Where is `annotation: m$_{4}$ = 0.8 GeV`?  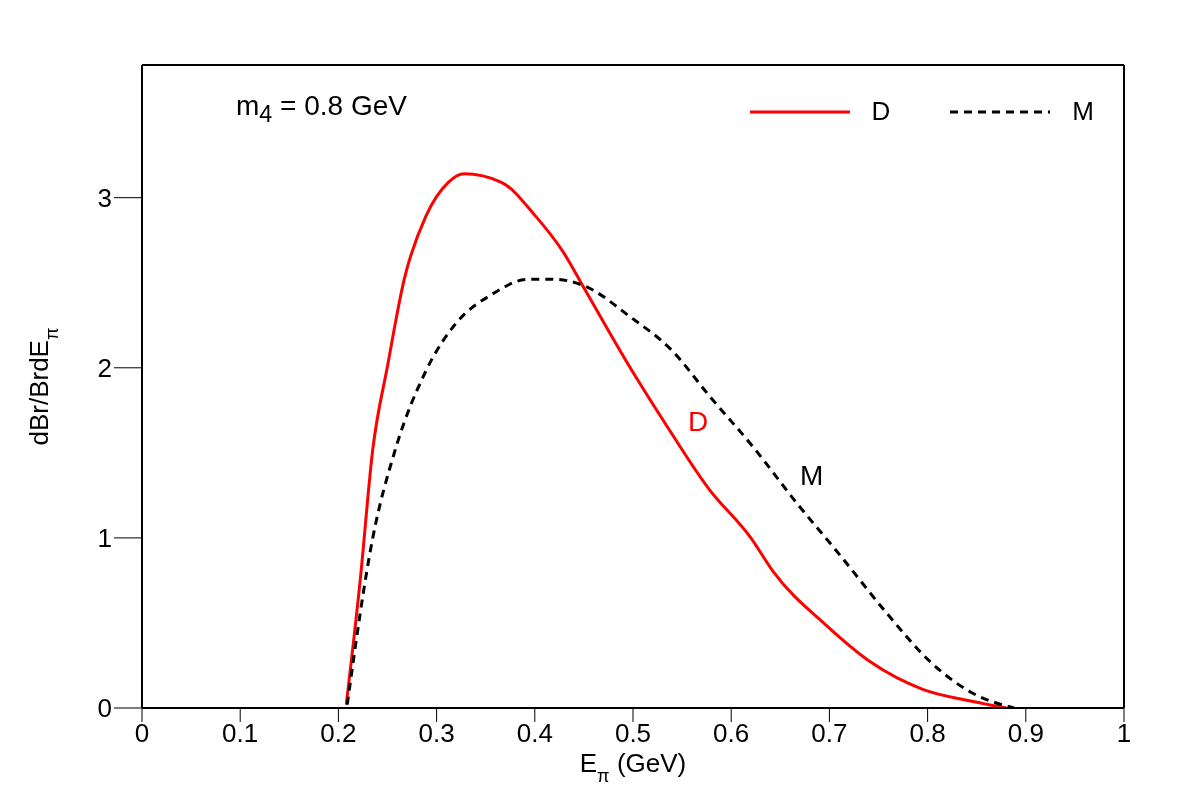
annotation: m$_{4}$ = 0.8 GeV is located at coordinates (321, 109).